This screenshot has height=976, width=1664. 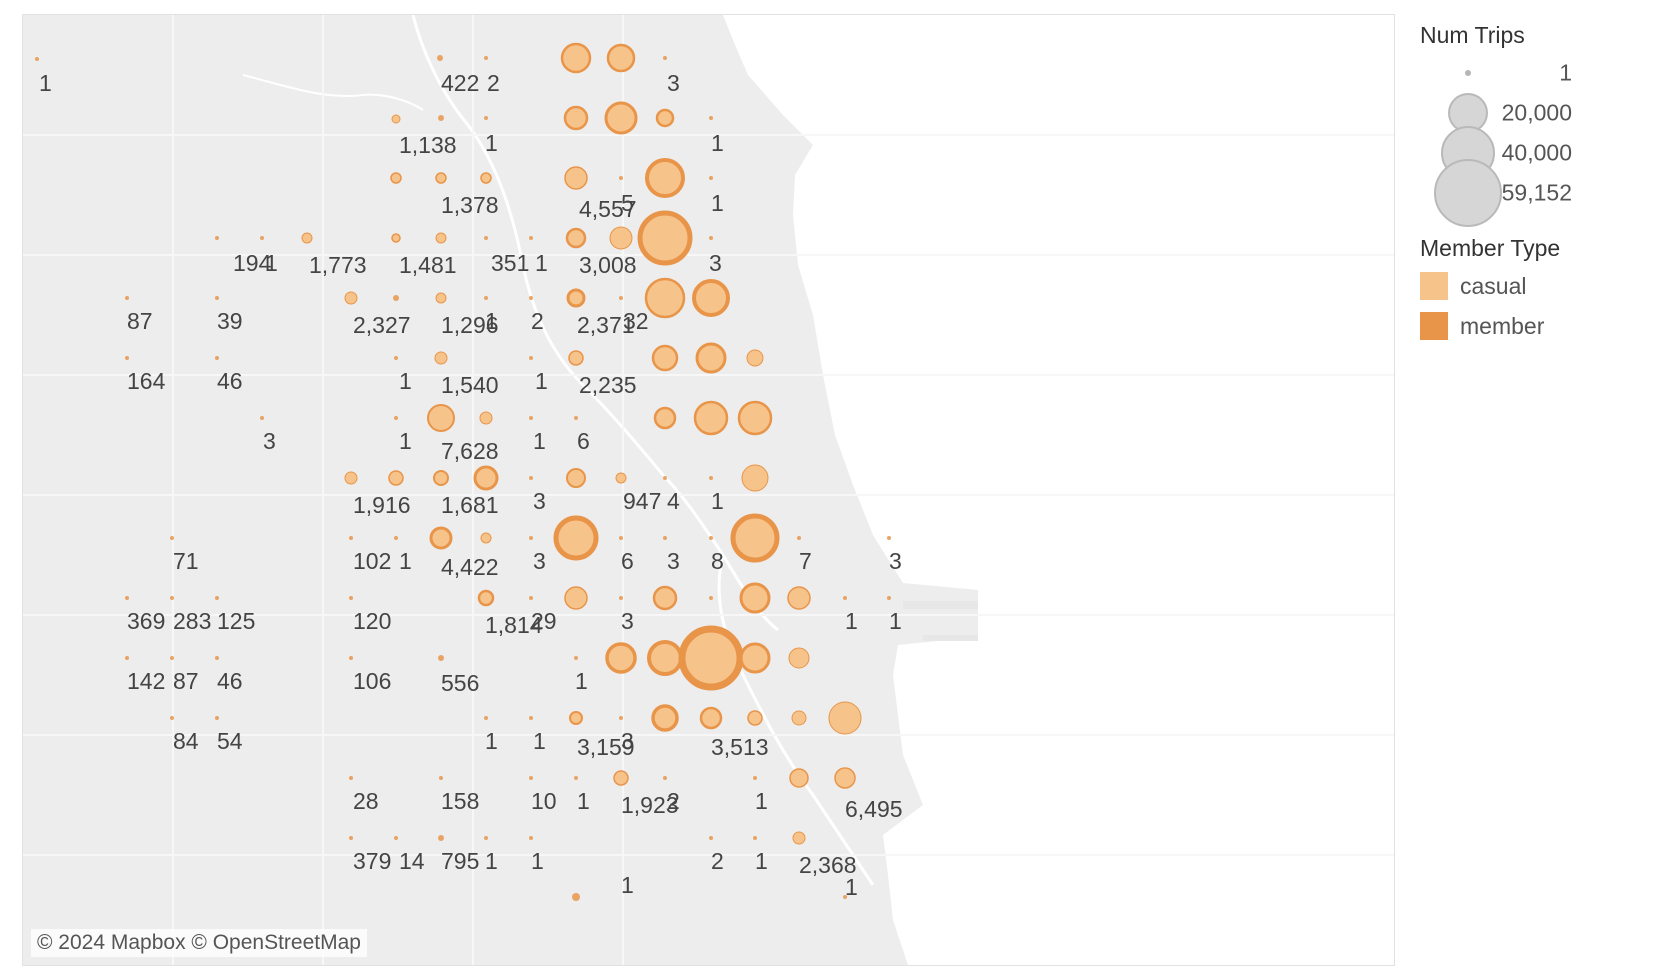 I want to click on type-legend-item-casual: casual, so click(x=1535, y=286).